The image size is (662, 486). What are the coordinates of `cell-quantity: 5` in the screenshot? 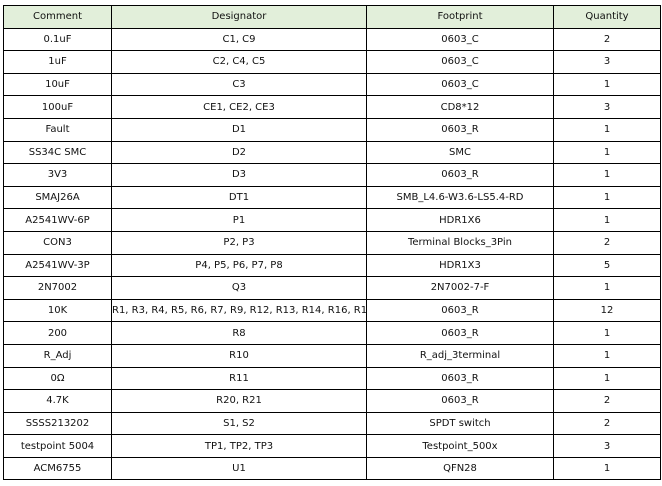 It's located at (607, 265).